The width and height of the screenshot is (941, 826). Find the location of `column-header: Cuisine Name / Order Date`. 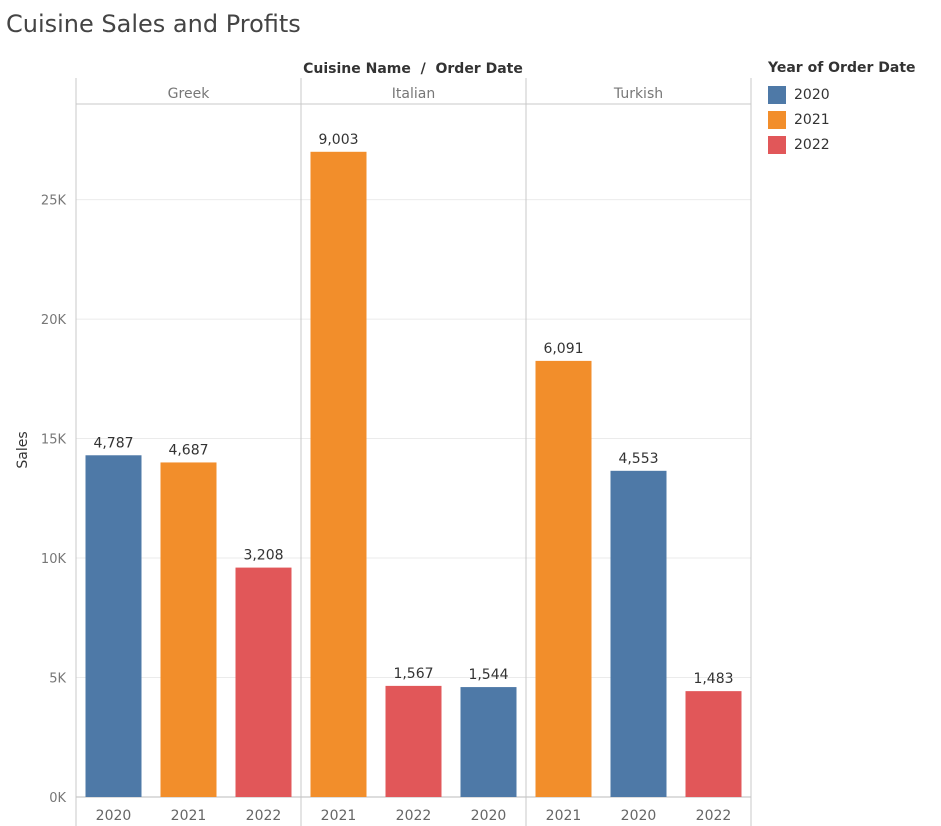

column-header: Cuisine Name / Order Date is located at coordinates (413, 69).